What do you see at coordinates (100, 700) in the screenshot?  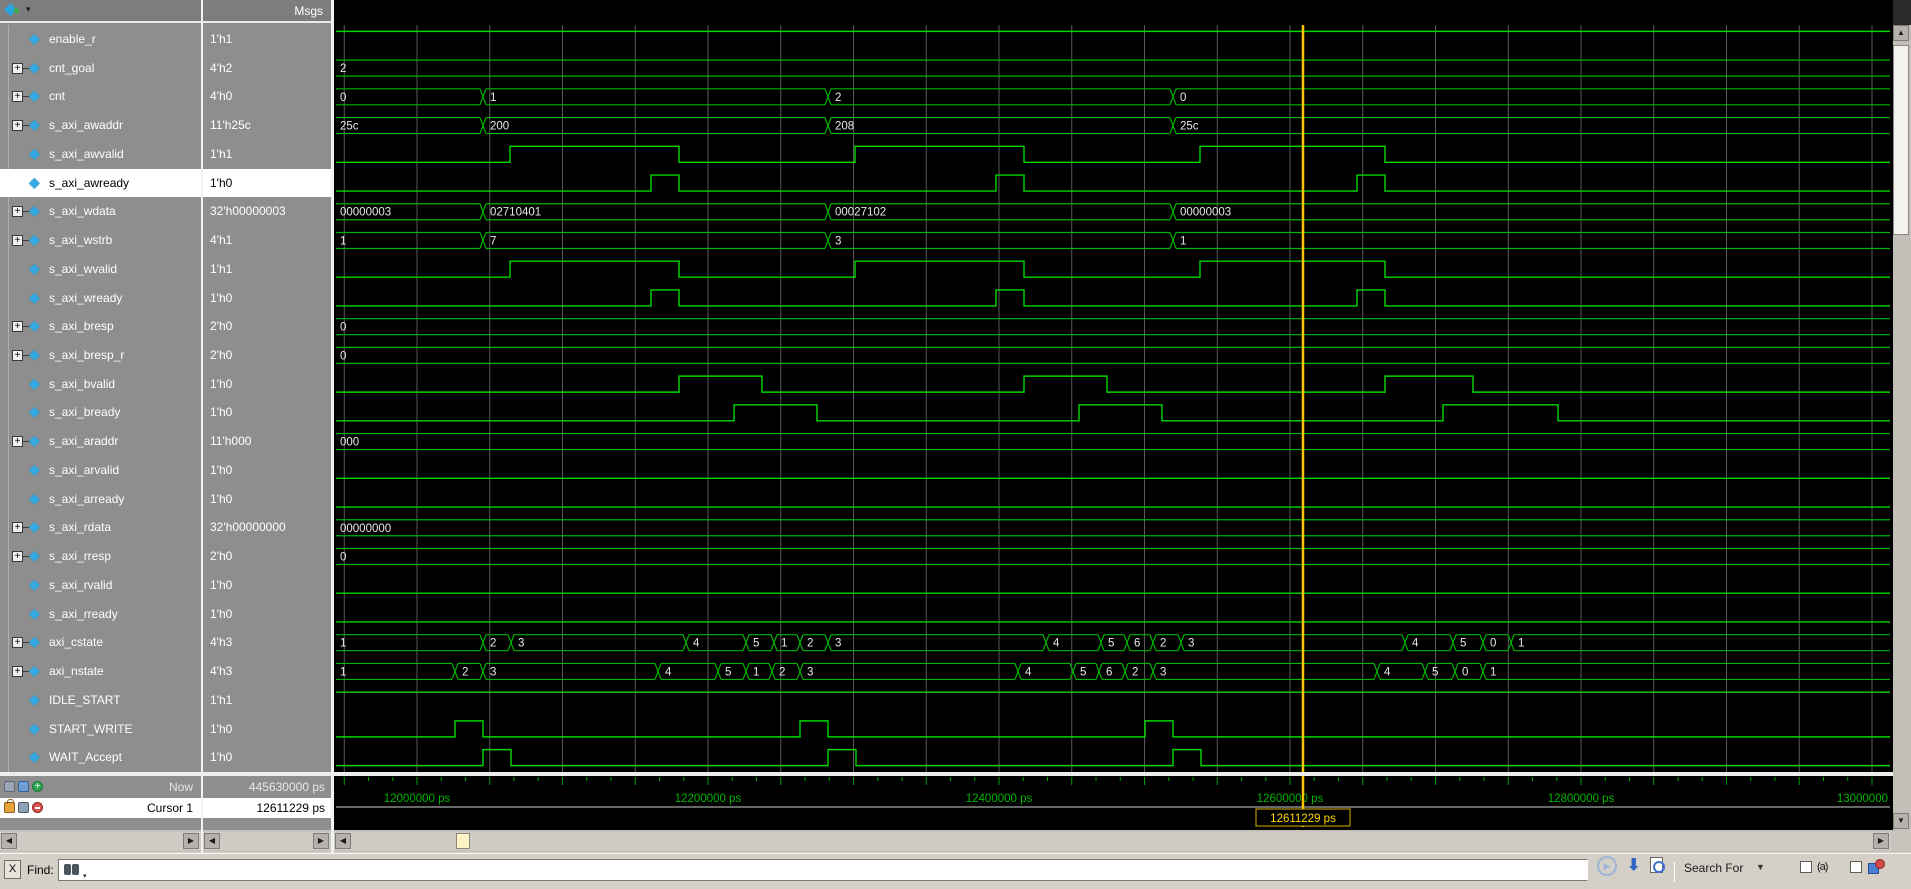 I see `signal-row-IDLE_START: ◆ IDLE_START` at bounding box center [100, 700].